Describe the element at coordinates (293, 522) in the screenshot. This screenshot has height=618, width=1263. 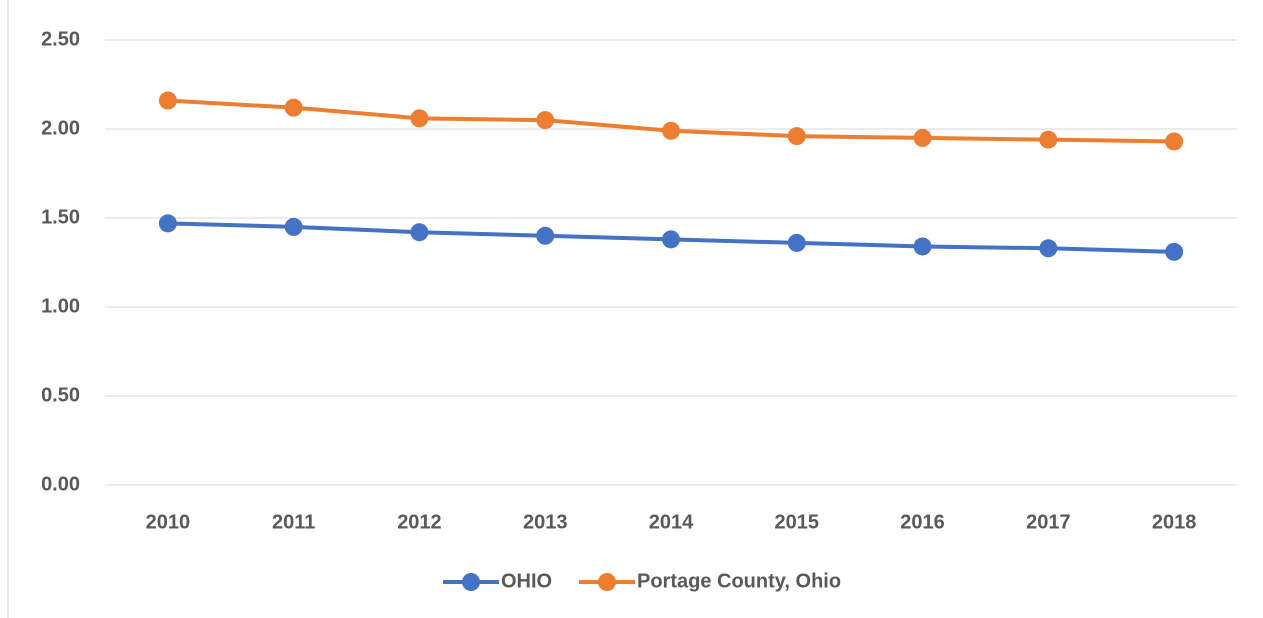
I see `x-tick-label: 2011` at that location.